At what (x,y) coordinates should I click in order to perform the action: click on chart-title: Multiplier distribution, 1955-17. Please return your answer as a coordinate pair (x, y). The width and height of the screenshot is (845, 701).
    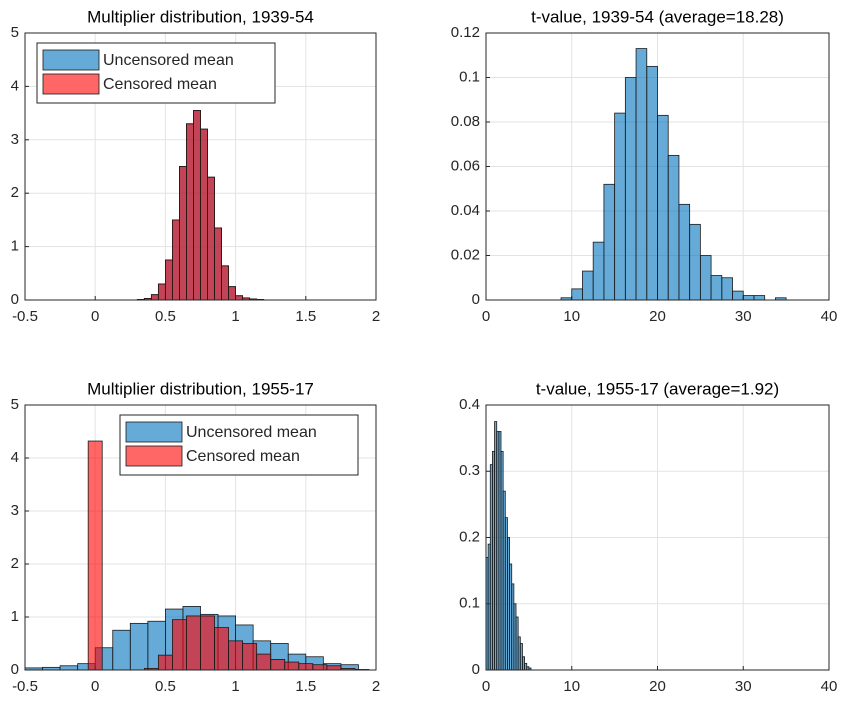
    Looking at the image, I should click on (200, 388).